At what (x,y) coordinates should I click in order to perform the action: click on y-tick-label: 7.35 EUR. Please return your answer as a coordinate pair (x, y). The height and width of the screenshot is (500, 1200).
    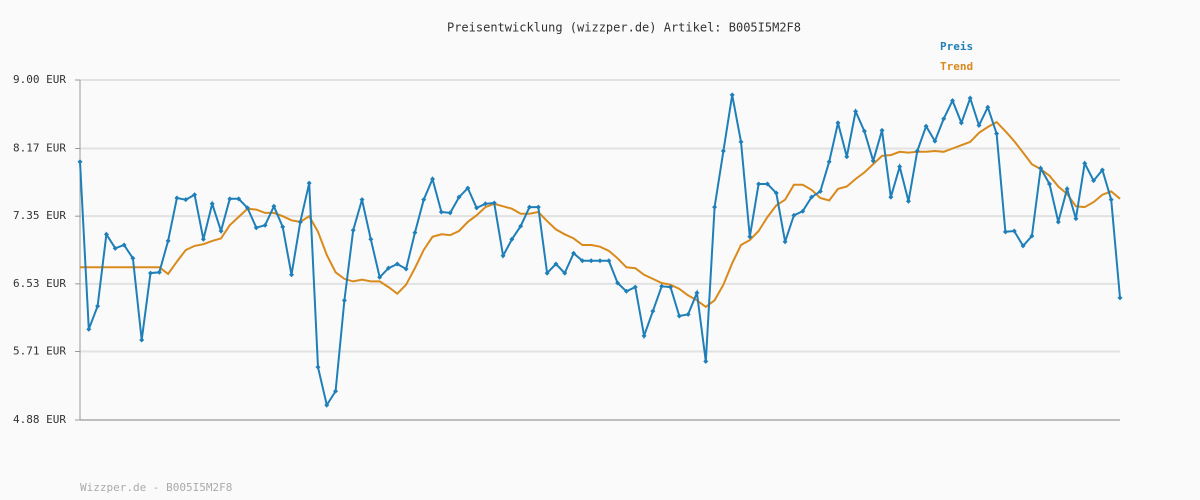
    Looking at the image, I should click on (39, 215).